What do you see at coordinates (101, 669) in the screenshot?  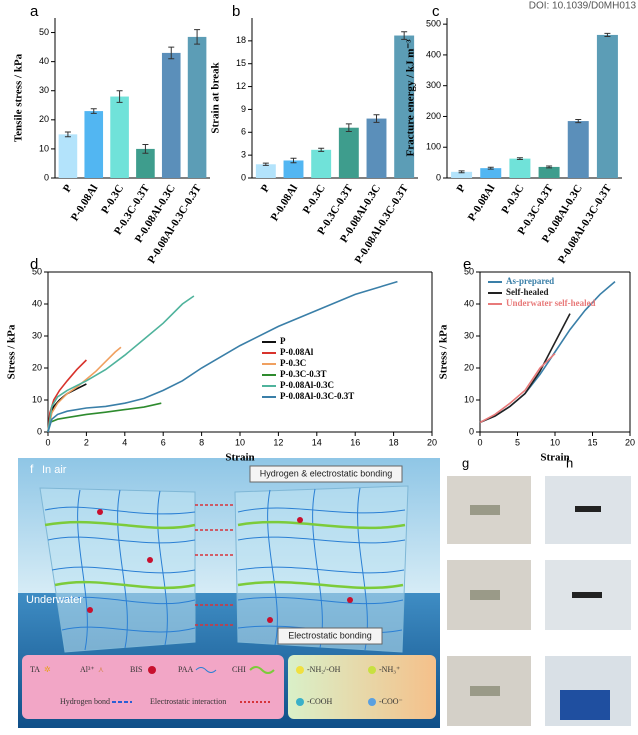 I see `legend-icon: ⋏` at bounding box center [101, 669].